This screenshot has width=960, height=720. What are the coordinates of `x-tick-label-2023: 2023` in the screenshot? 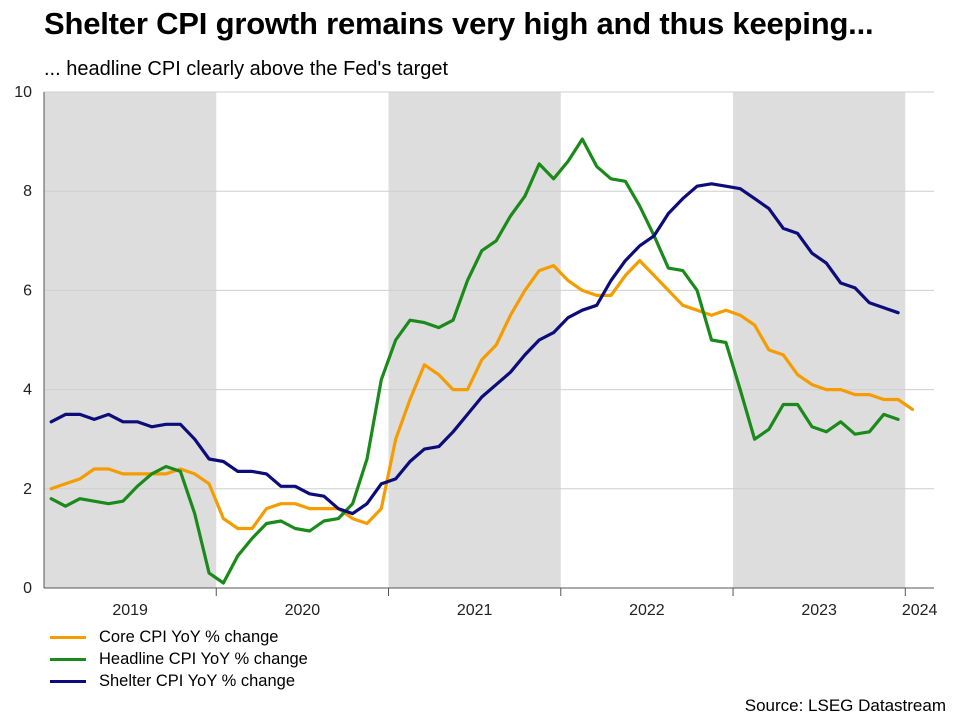 It's located at (819, 610).